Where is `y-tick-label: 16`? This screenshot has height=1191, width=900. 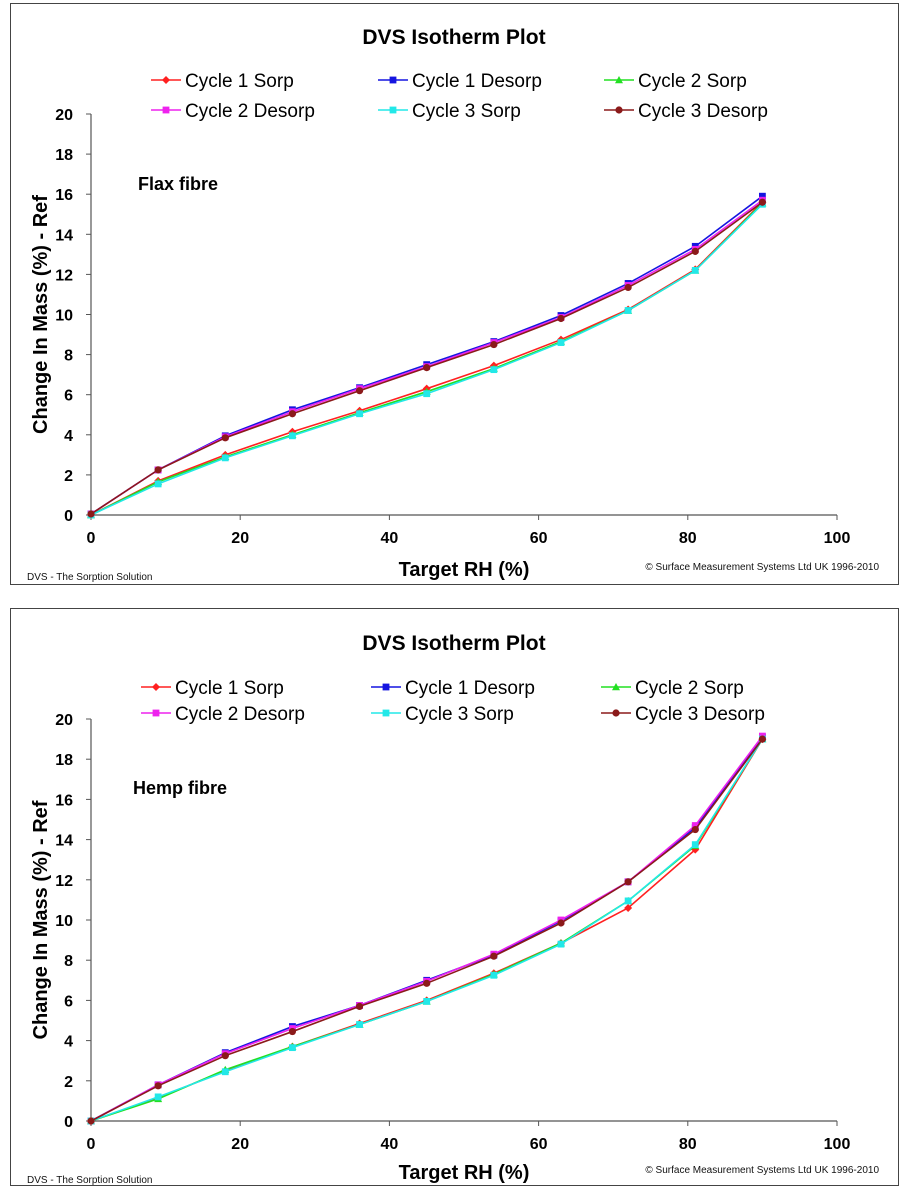 y-tick-label: 16 is located at coordinates (64, 195).